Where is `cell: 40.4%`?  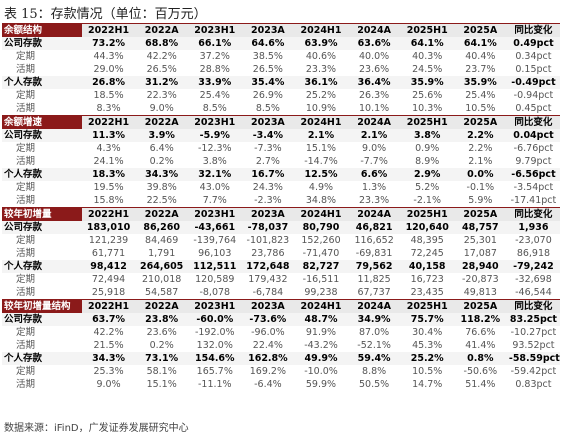 cell: 40.4% is located at coordinates (480, 56).